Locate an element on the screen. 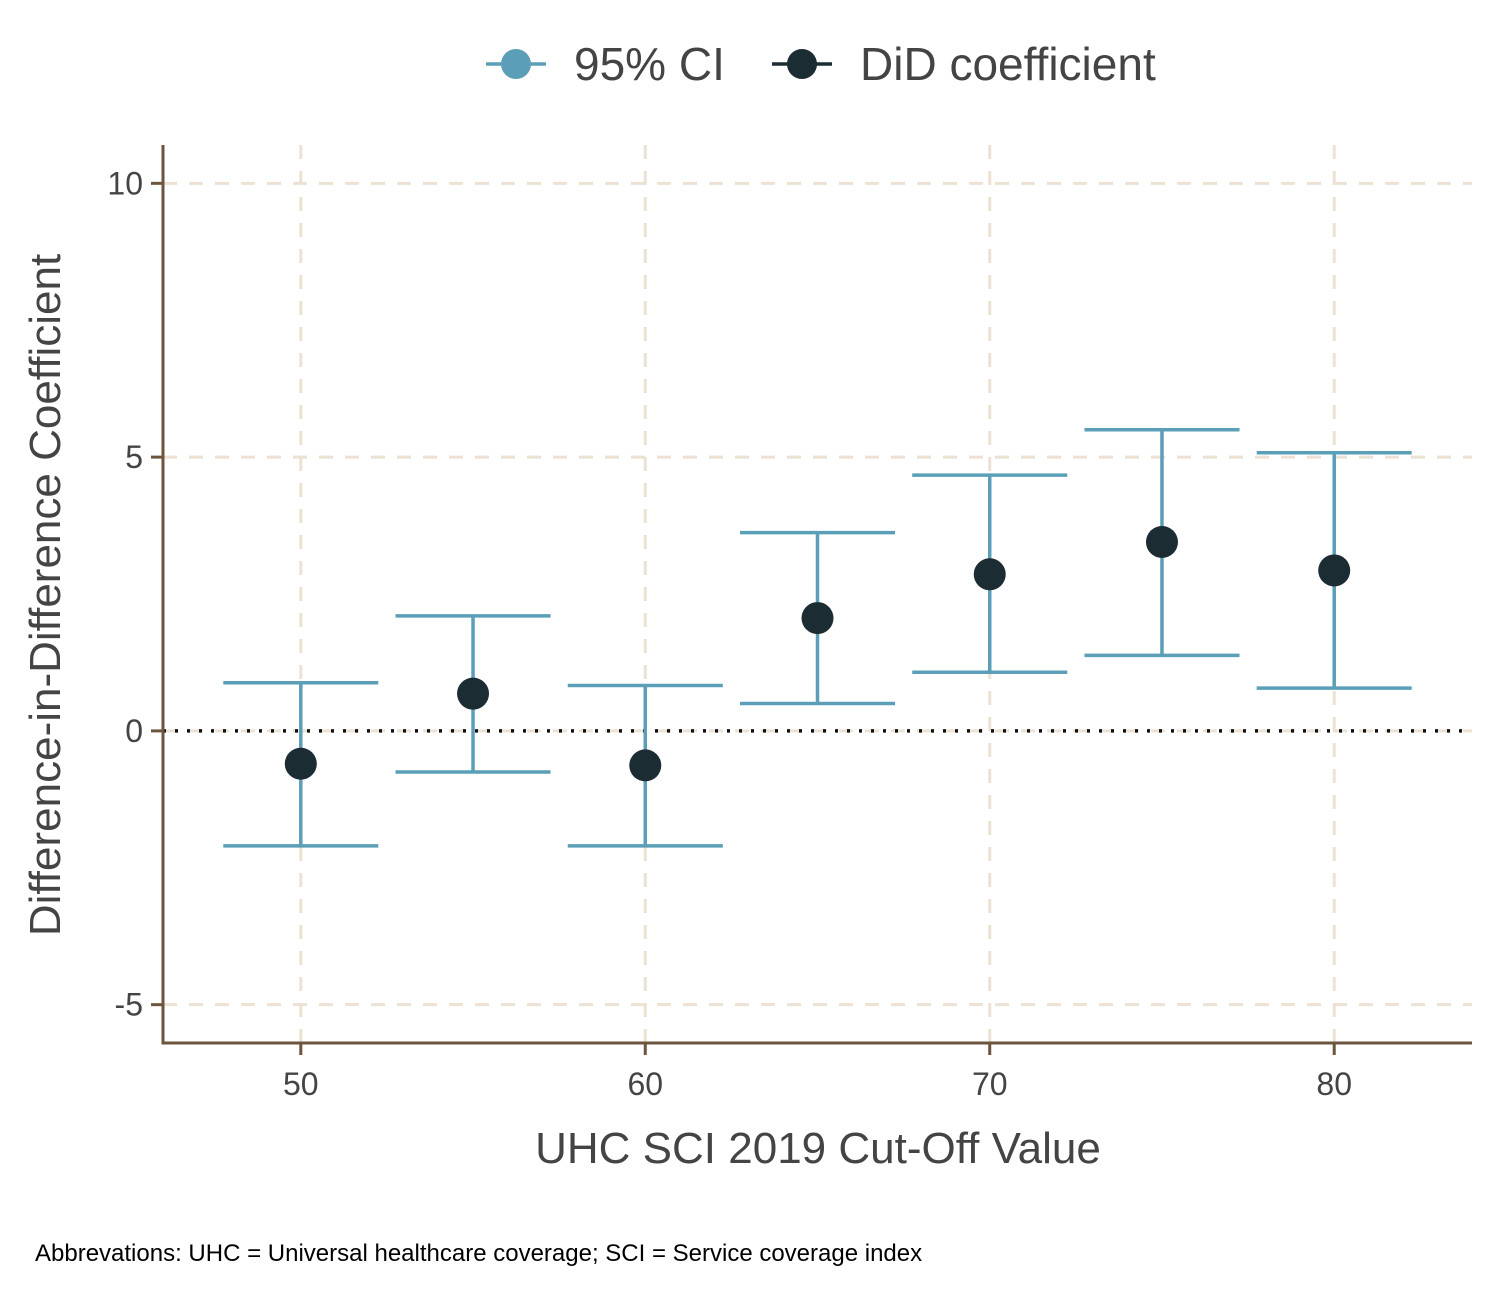  legend: 95% CI DiD coefficient is located at coordinates (821, 64).